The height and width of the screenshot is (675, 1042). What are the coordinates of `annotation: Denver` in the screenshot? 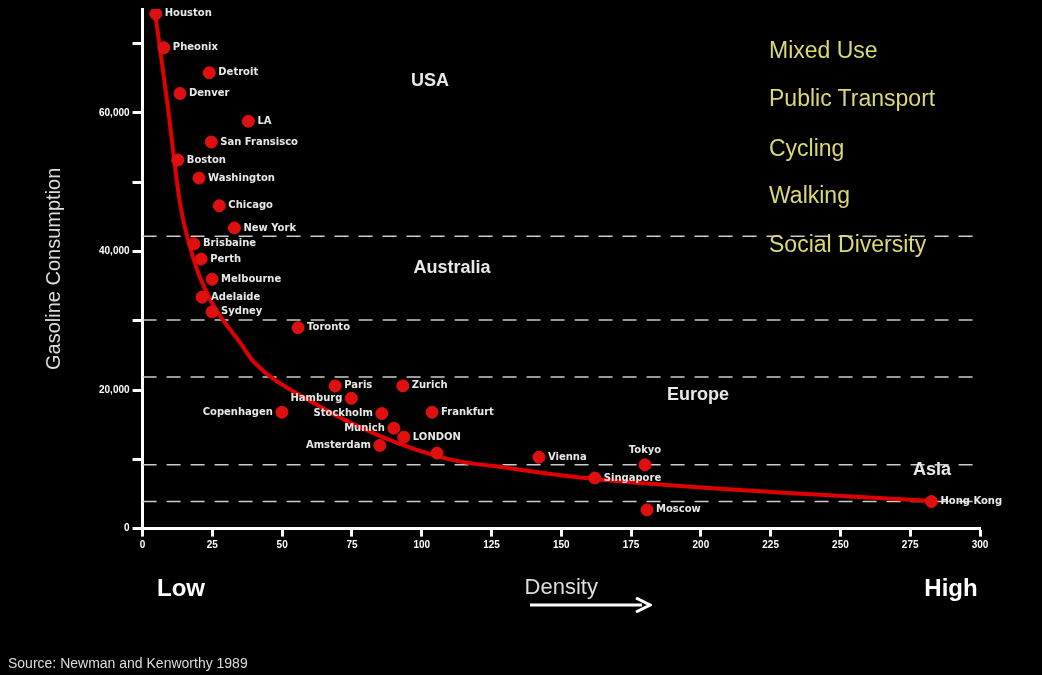 It's located at (209, 93).